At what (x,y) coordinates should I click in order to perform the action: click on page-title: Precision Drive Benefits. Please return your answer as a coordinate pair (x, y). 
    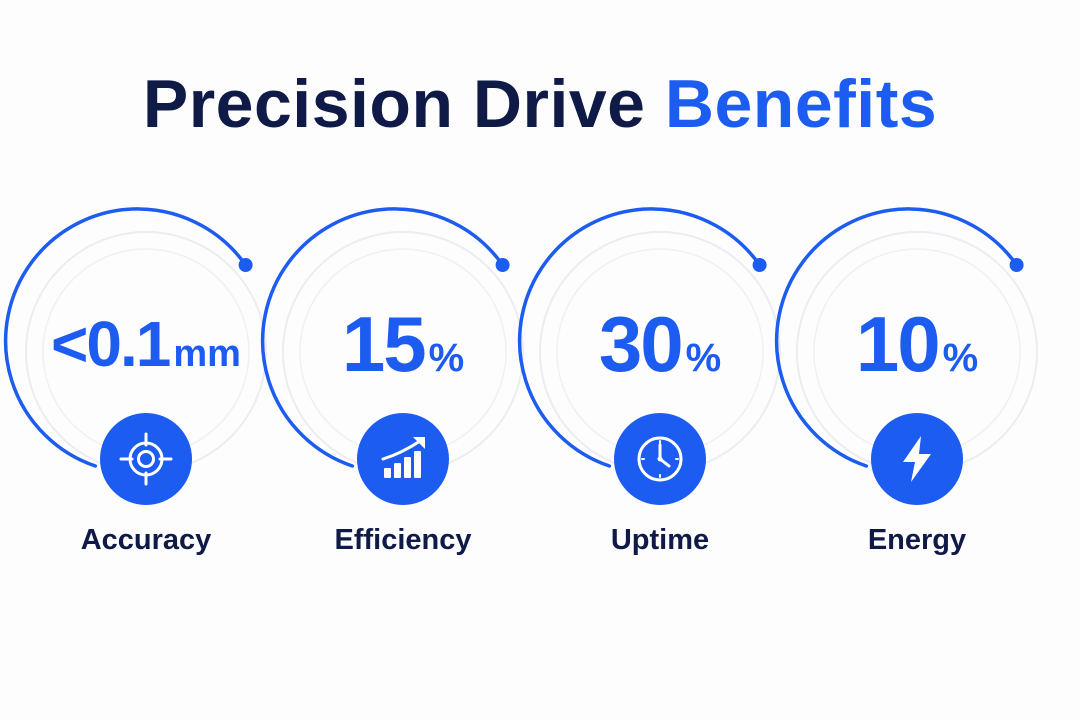
    Looking at the image, I should click on (540, 104).